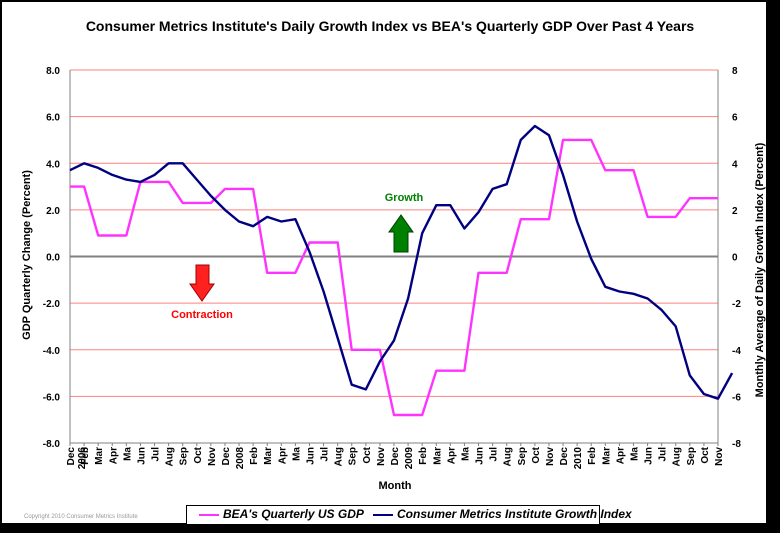  Describe the element at coordinates (202, 283) in the screenshot. I see `contraction-arrow-icon` at that location.